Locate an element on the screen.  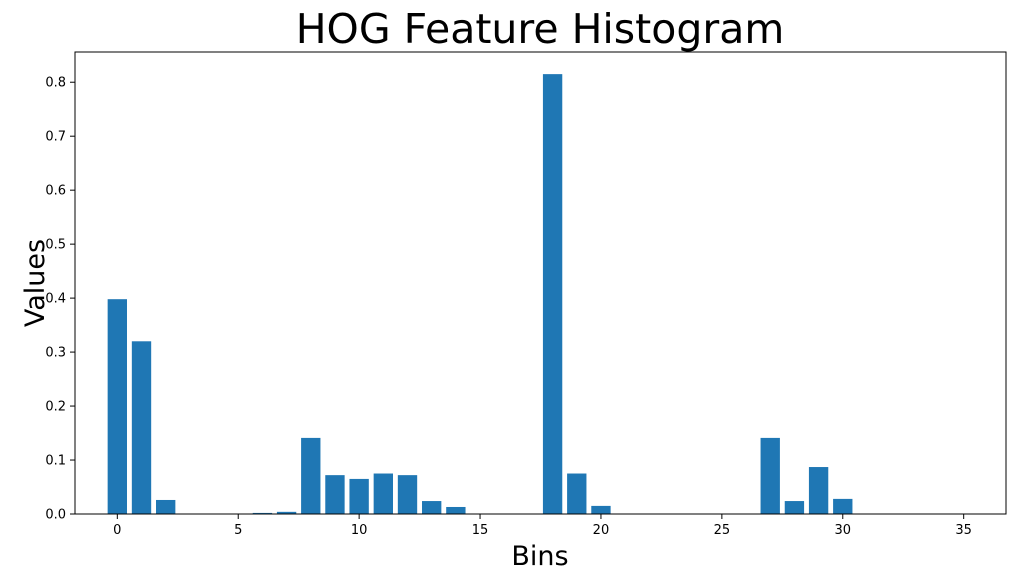
x-axis-ticks: 0 5 10 15 20 25 30 35 is located at coordinates (542, 526).